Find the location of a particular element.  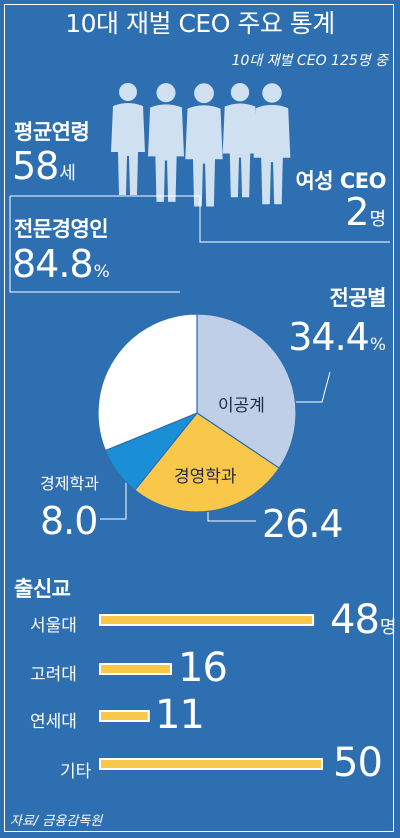

section-divider-line is located at coordinates (200, 219).